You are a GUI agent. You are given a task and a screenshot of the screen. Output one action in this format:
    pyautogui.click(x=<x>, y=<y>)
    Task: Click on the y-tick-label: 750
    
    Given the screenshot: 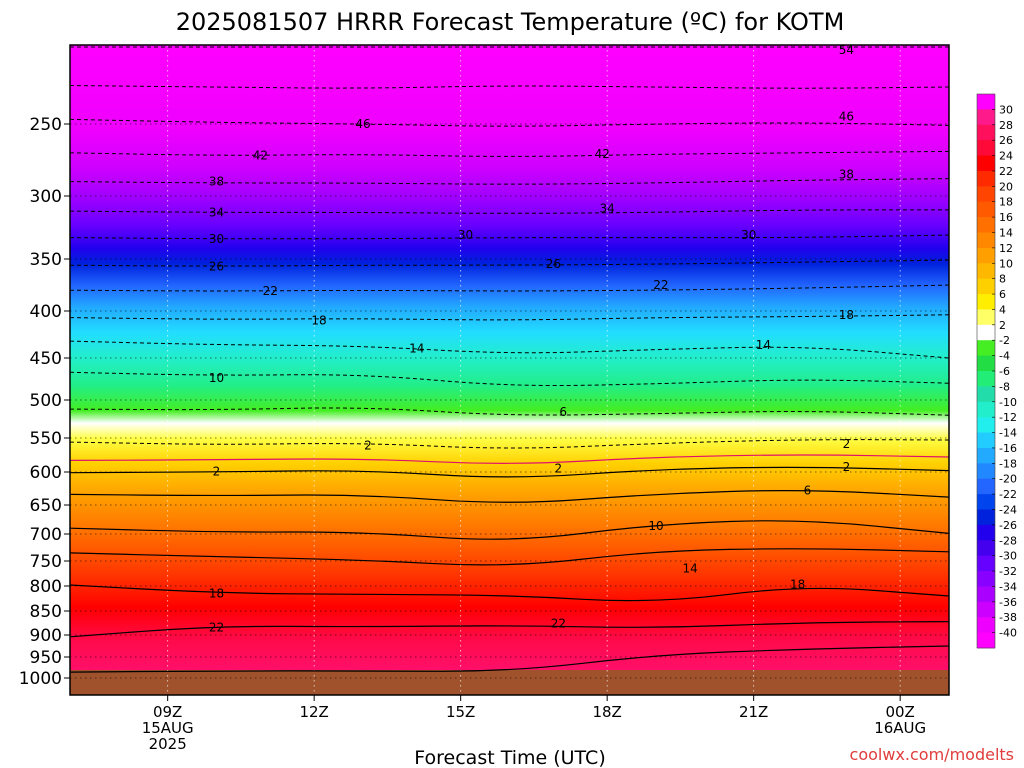 What is the action you would take?
    pyautogui.click(x=46, y=562)
    